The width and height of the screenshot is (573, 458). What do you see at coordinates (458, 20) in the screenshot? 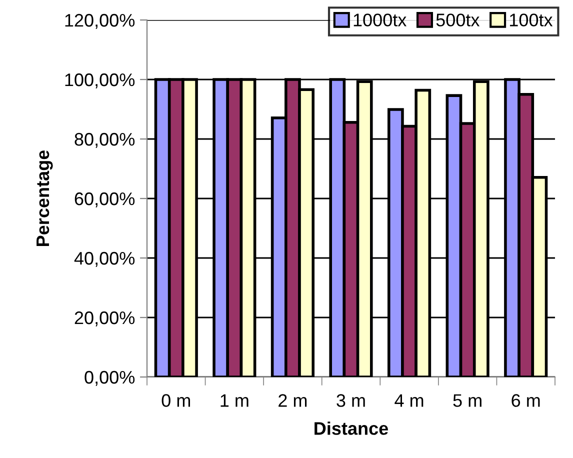
I see `legend-label: 500tx` at bounding box center [458, 20].